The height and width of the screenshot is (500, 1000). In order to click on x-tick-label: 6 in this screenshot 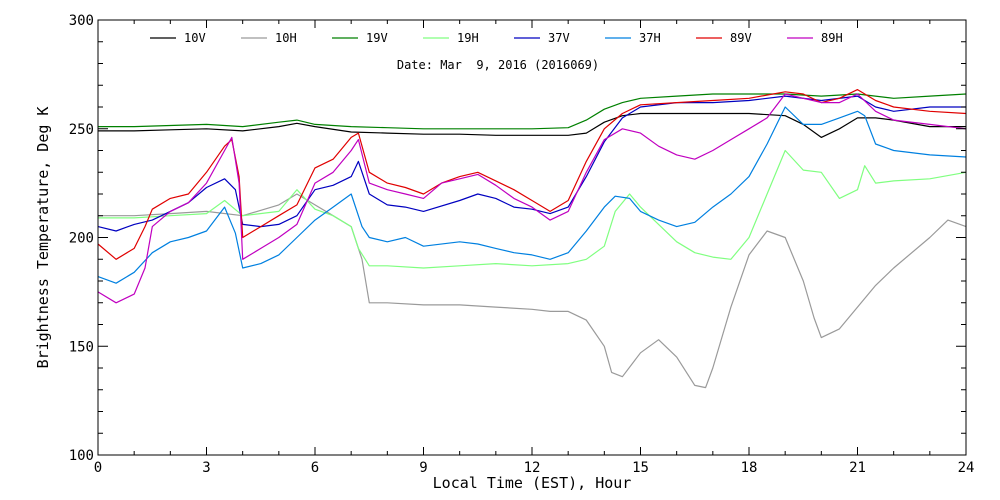, I will do `click(315, 468)`.